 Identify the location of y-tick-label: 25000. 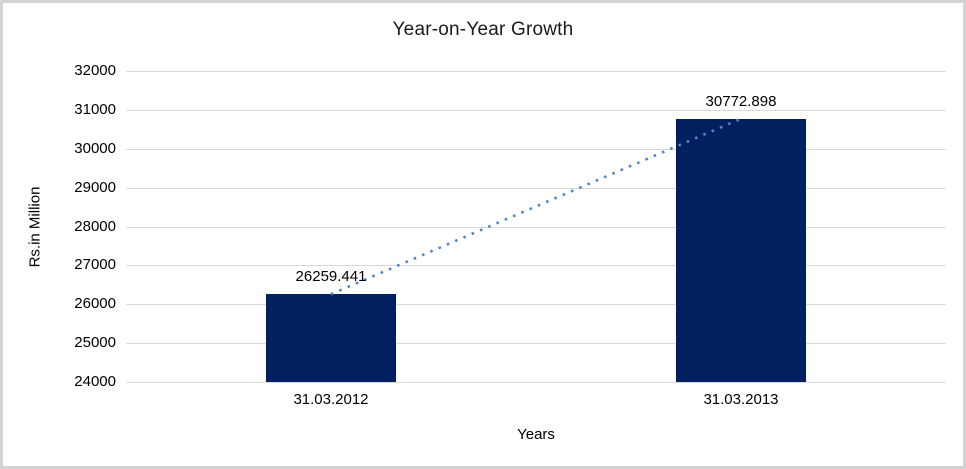
(95, 343).